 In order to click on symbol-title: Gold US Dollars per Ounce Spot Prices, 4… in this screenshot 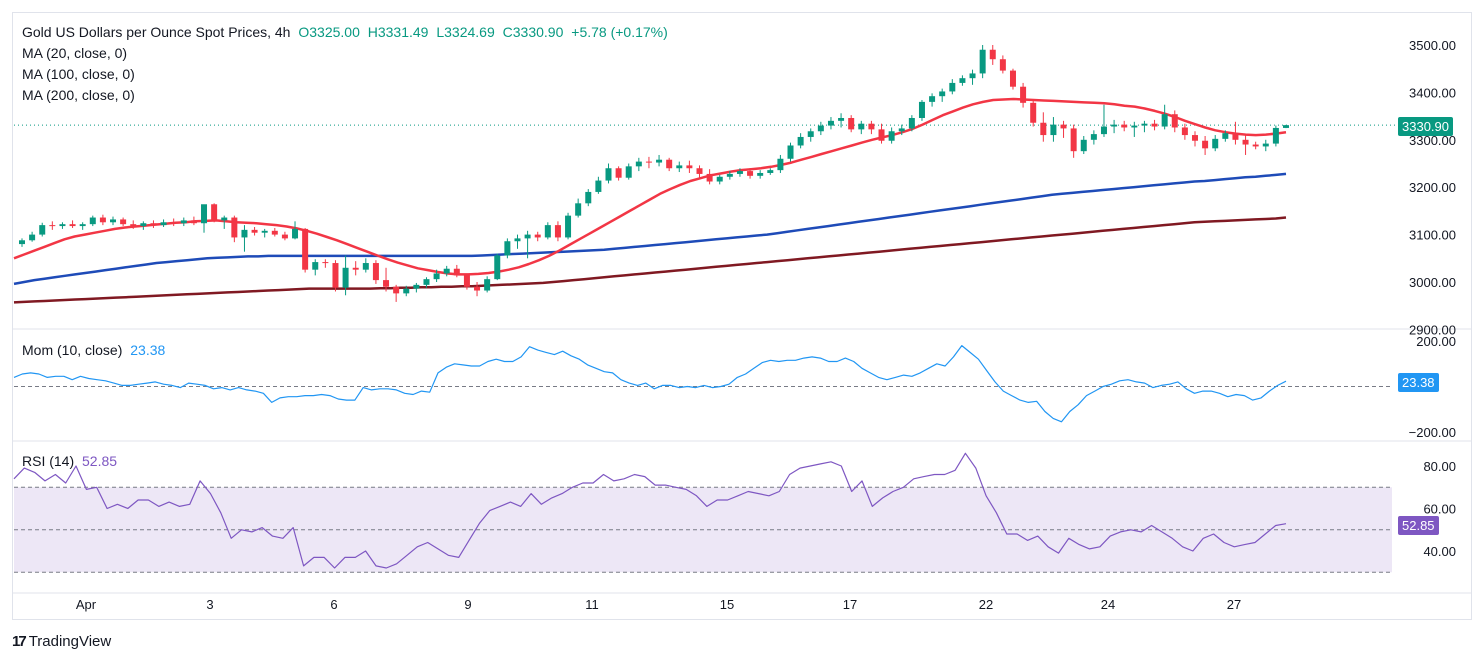, I will do `click(156, 32)`.